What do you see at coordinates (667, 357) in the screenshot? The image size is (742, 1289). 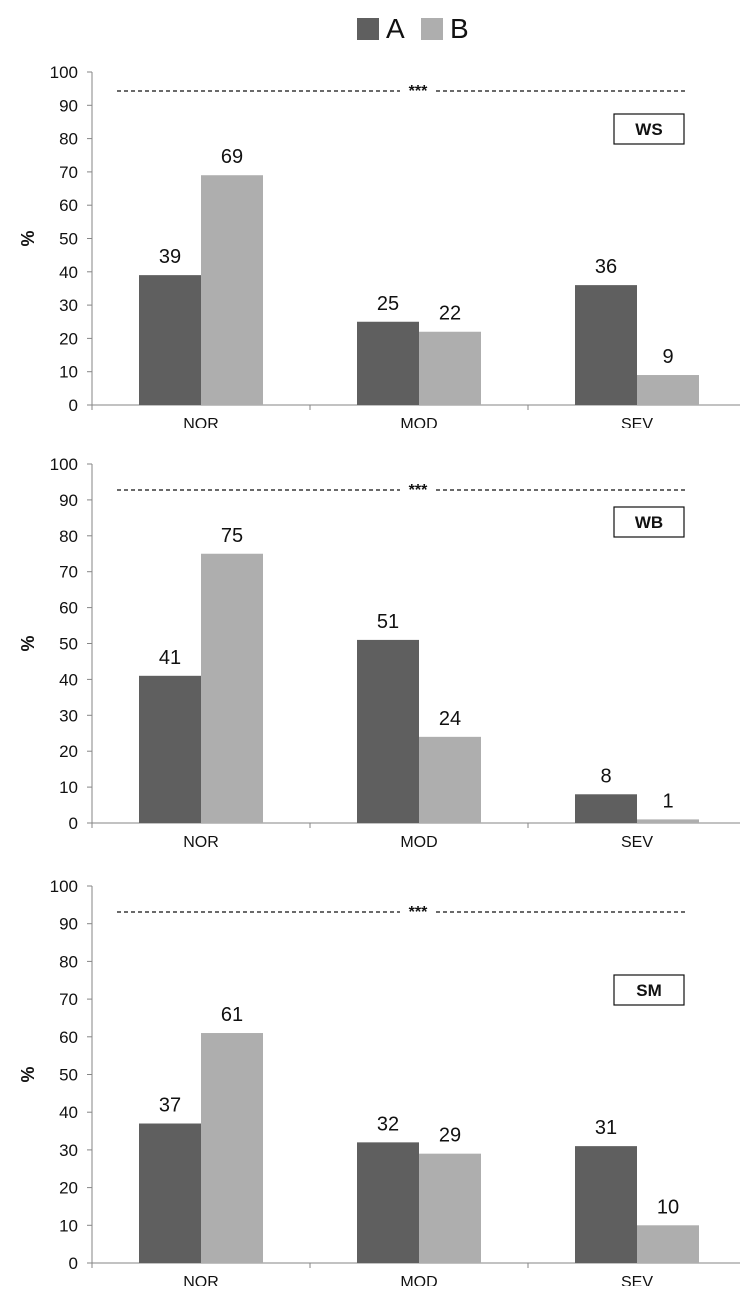 I see `data-label: 9` at bounding box center [667, 357].